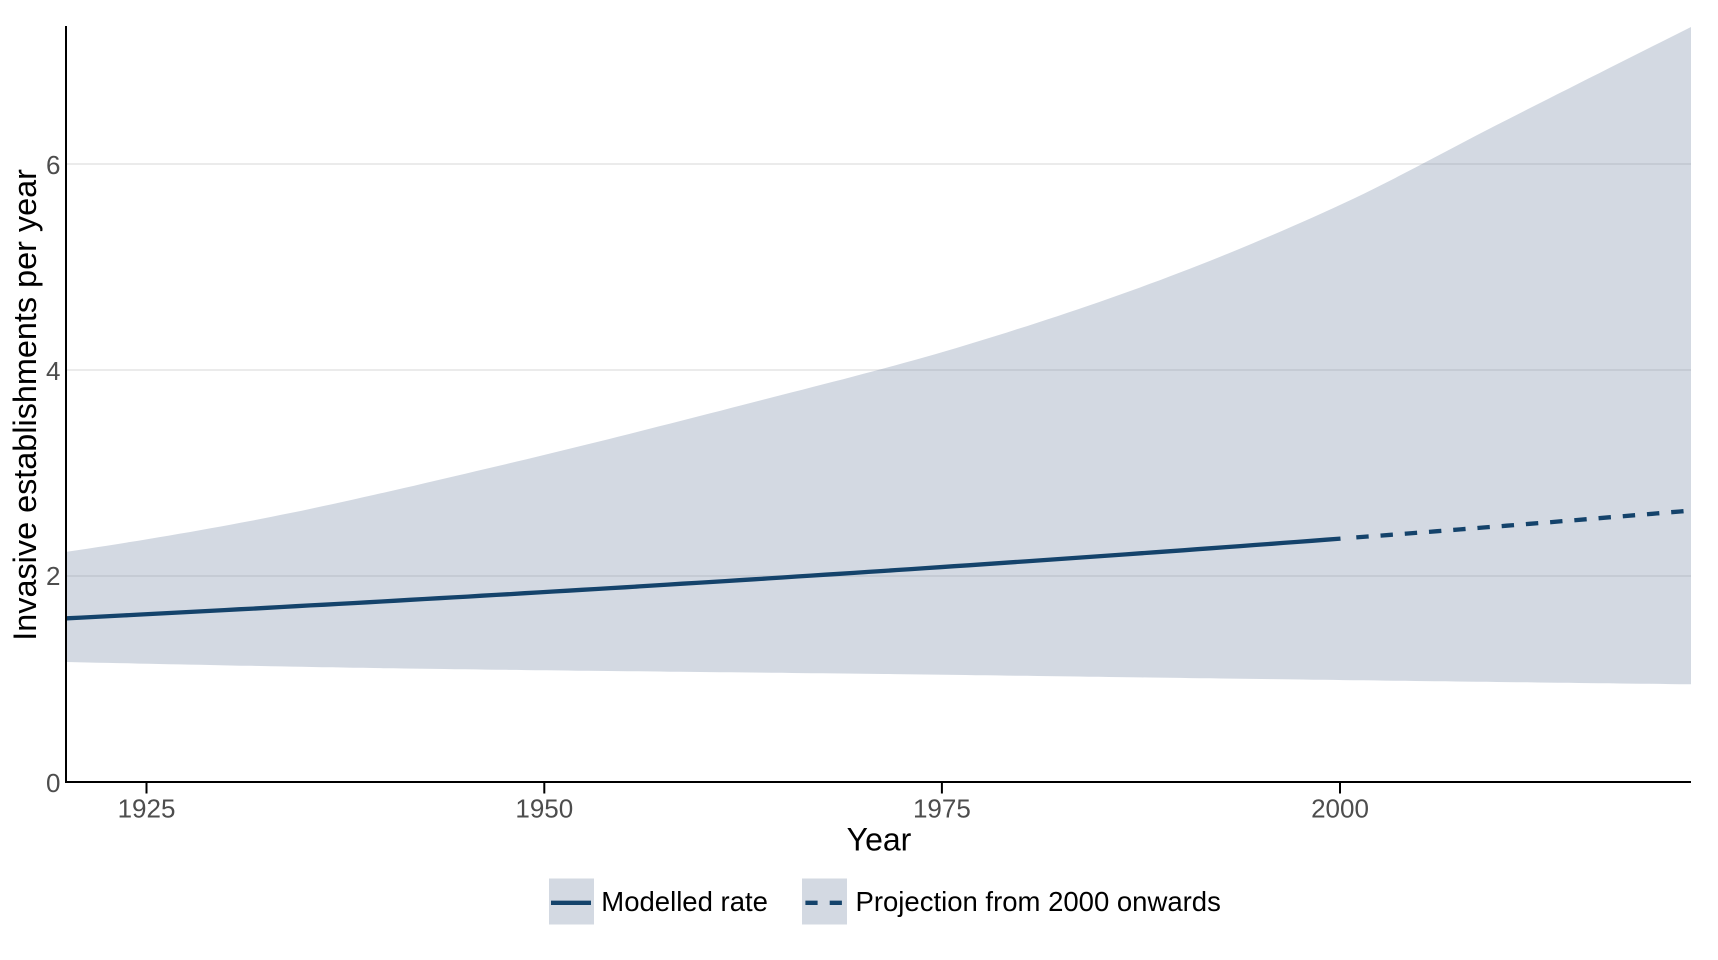 The width and height of the screenshot is (1718, 960). Describe the element at coordinates (147, 809) in the screenshot. I see `svg-text: 1925` at that location.